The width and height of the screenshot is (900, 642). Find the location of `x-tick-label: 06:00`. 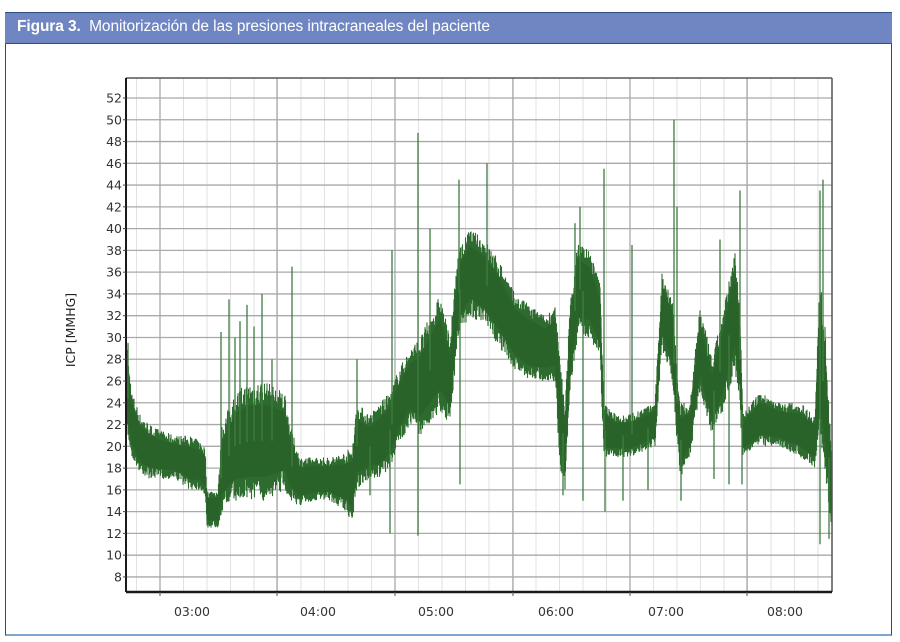

x-tick-label: 06:00 is located at coordinates (556, 611).